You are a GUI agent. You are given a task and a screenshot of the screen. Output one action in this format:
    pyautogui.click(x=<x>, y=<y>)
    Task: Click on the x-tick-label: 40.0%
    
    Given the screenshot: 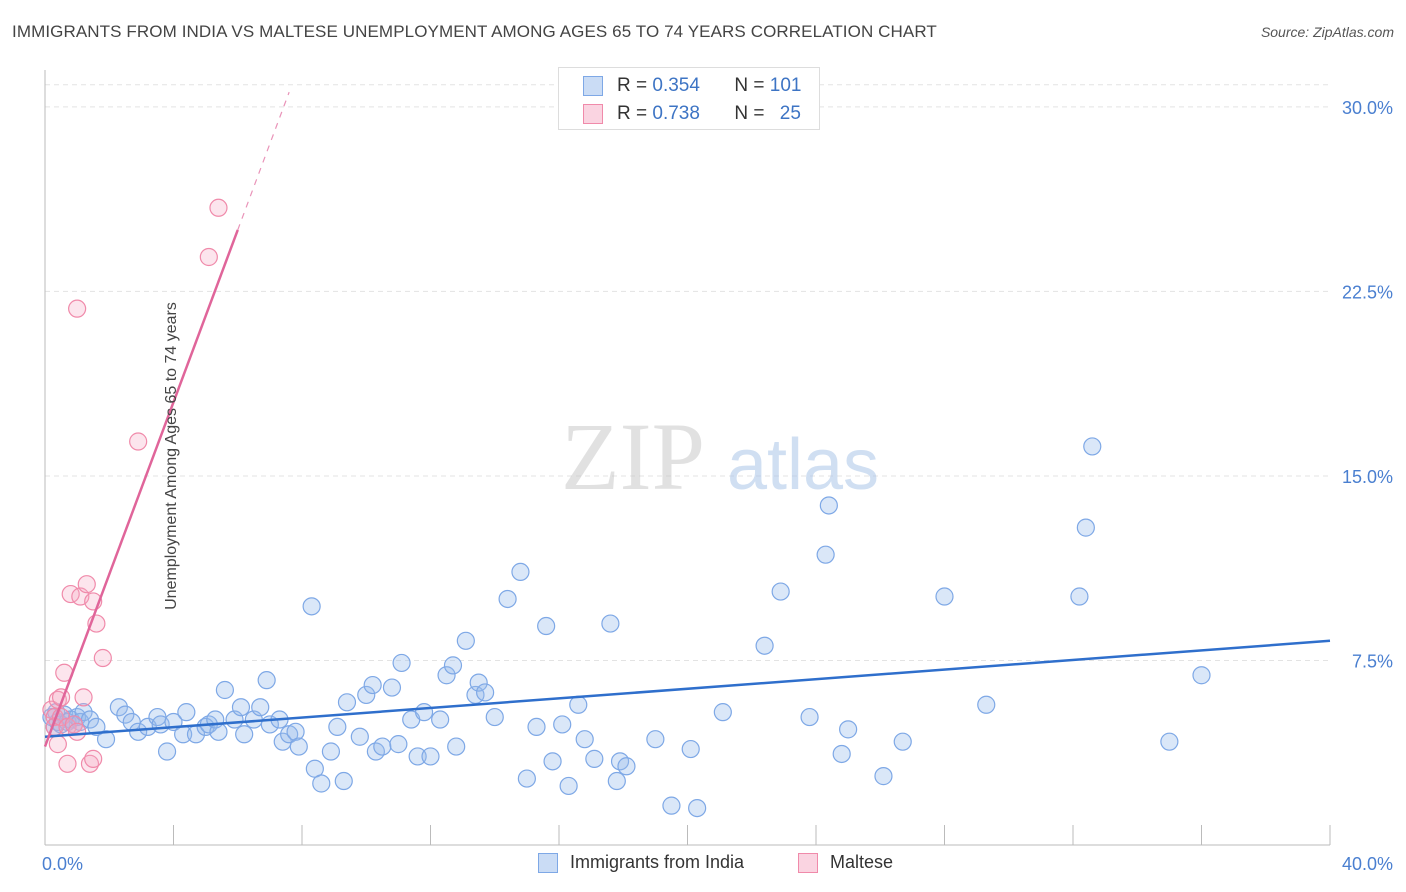 What is the action you would take?
    pyautogui.click(x=1367, y=864)
    